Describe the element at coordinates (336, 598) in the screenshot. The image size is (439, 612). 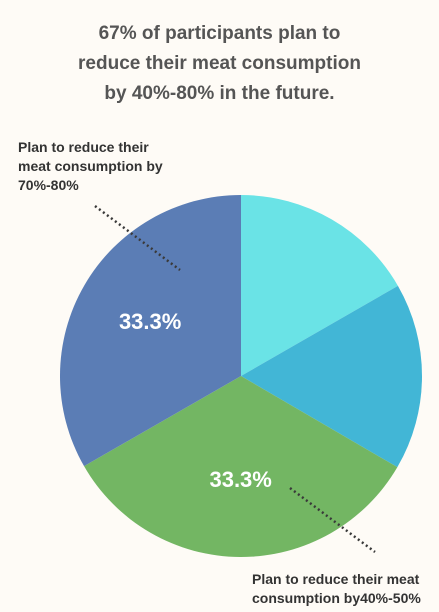
I see `annotation-line: consumption by40%-50%` at that location.